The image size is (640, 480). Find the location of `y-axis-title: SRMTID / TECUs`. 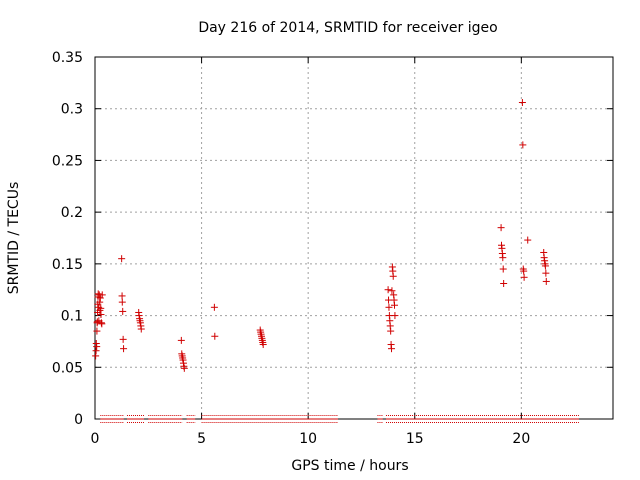

y-axis-title: SRMTID / TECUs is located at coordinates (14, 238).